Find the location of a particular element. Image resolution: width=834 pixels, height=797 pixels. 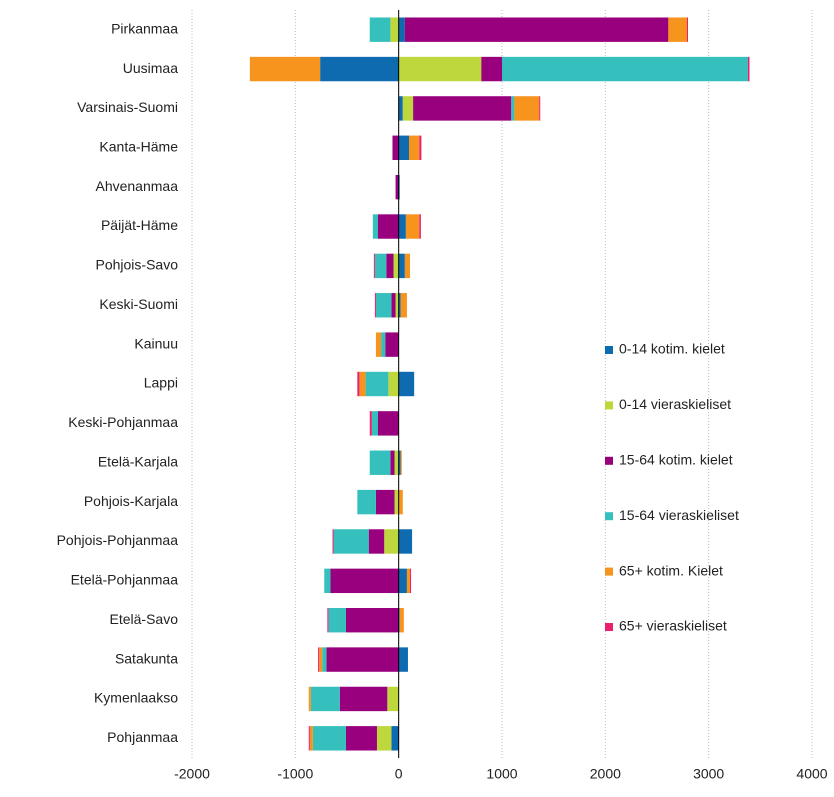

y-tick-label: Kainuu is located at coordinates (156, 343).